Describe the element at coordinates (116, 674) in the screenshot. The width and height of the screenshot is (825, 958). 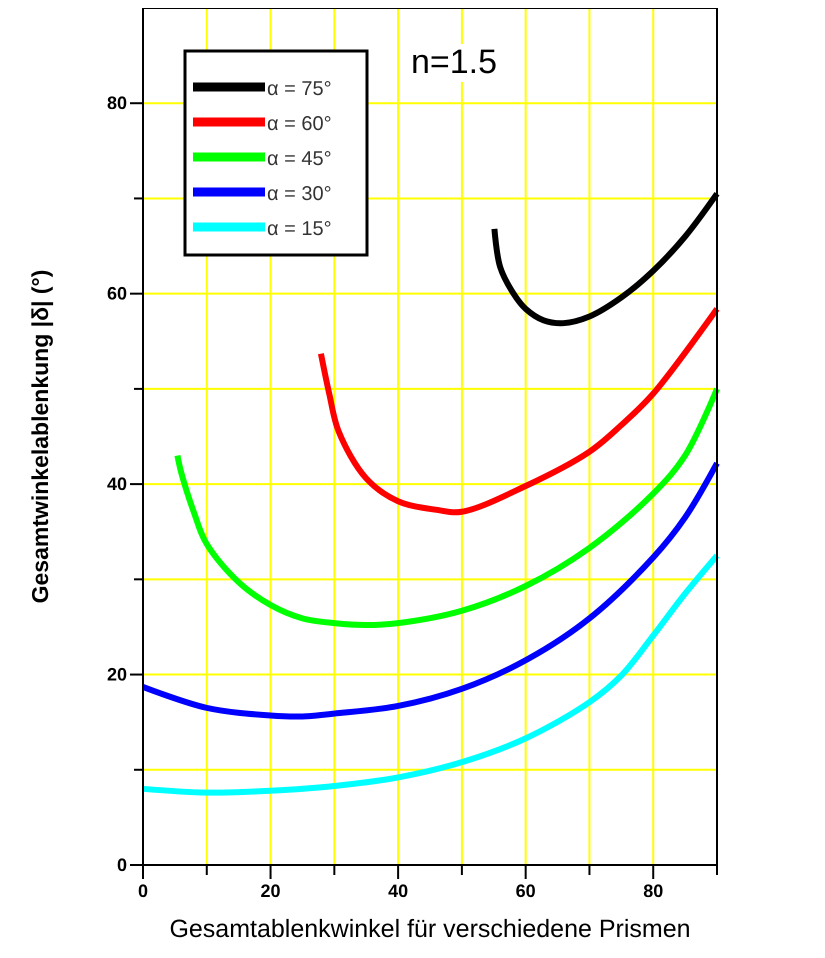
I see `y-tick-label: 20` at that location.